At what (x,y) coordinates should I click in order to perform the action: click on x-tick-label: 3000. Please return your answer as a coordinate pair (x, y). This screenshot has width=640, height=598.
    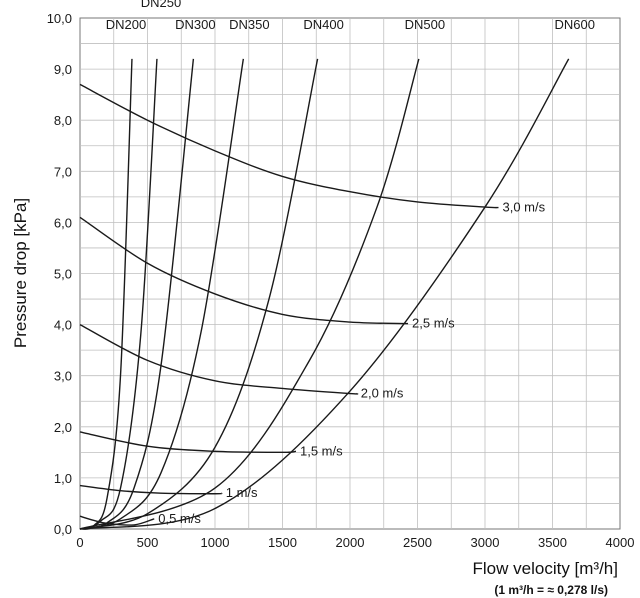
    Looking at the image, I should click on (485, 542).